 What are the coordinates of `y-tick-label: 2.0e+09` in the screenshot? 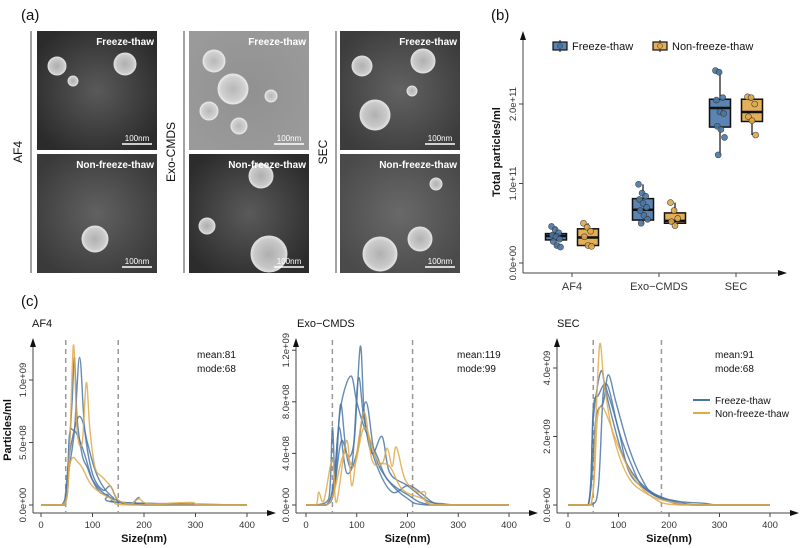 It's located at (547, 436).